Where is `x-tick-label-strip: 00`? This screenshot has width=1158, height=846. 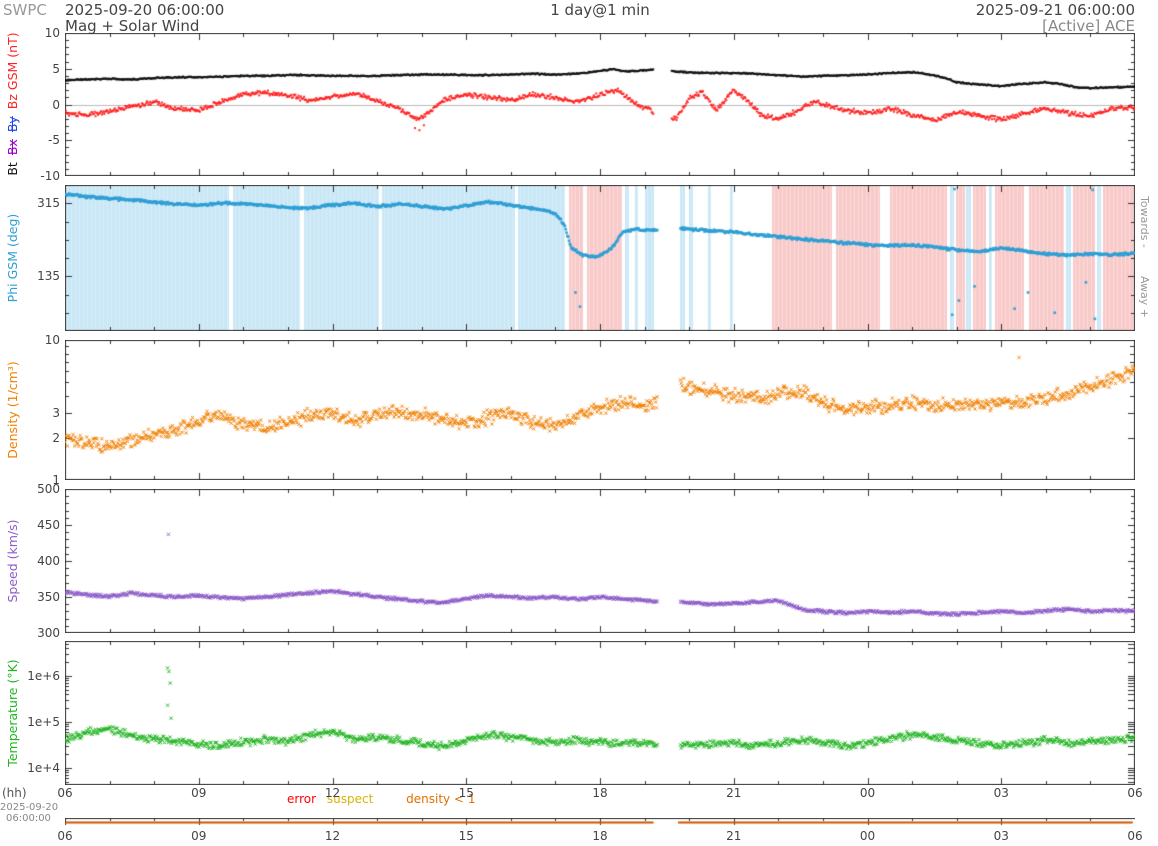
x-tick-label-strip: 00 is located at coordinates (867, 836).